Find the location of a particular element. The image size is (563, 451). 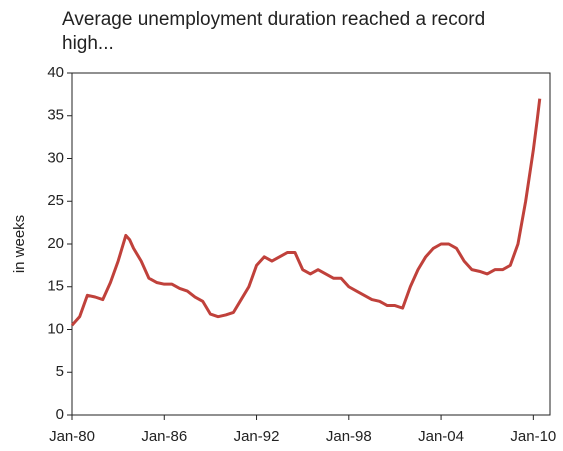

x-tick-label: Jan-80 is located at coordinates (72, 436).